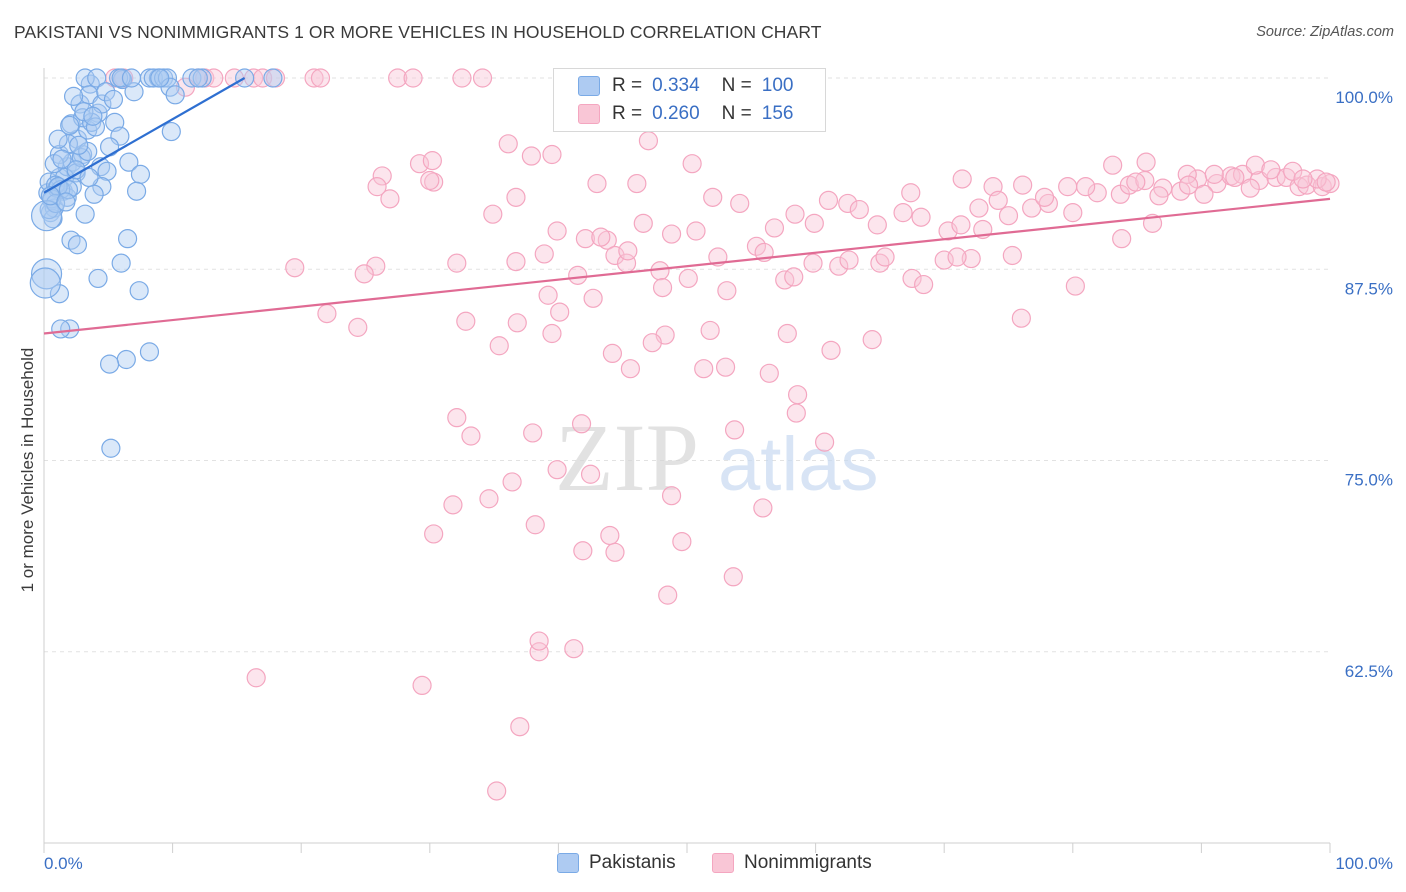  I want to click on watermark-atlas: atlas, so click(798, 464).